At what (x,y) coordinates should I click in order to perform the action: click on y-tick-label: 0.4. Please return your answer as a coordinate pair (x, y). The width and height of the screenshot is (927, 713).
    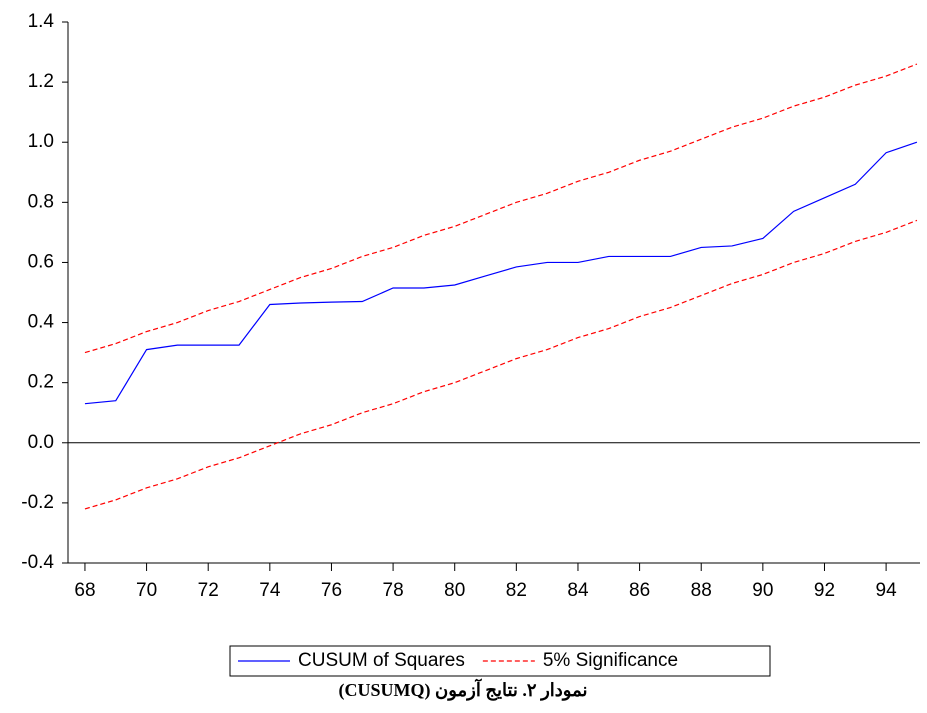
    Looking at the image, I should click on (41, 322).